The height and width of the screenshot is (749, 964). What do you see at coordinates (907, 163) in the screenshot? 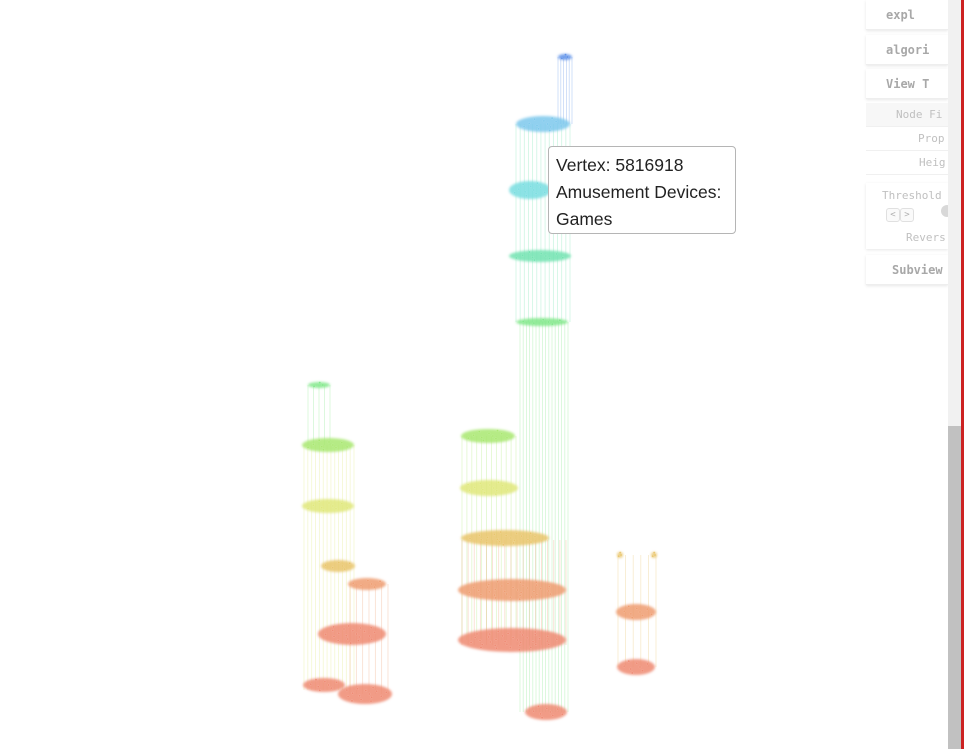
I see `height-option: Heig` at bounding box center [907, 163].